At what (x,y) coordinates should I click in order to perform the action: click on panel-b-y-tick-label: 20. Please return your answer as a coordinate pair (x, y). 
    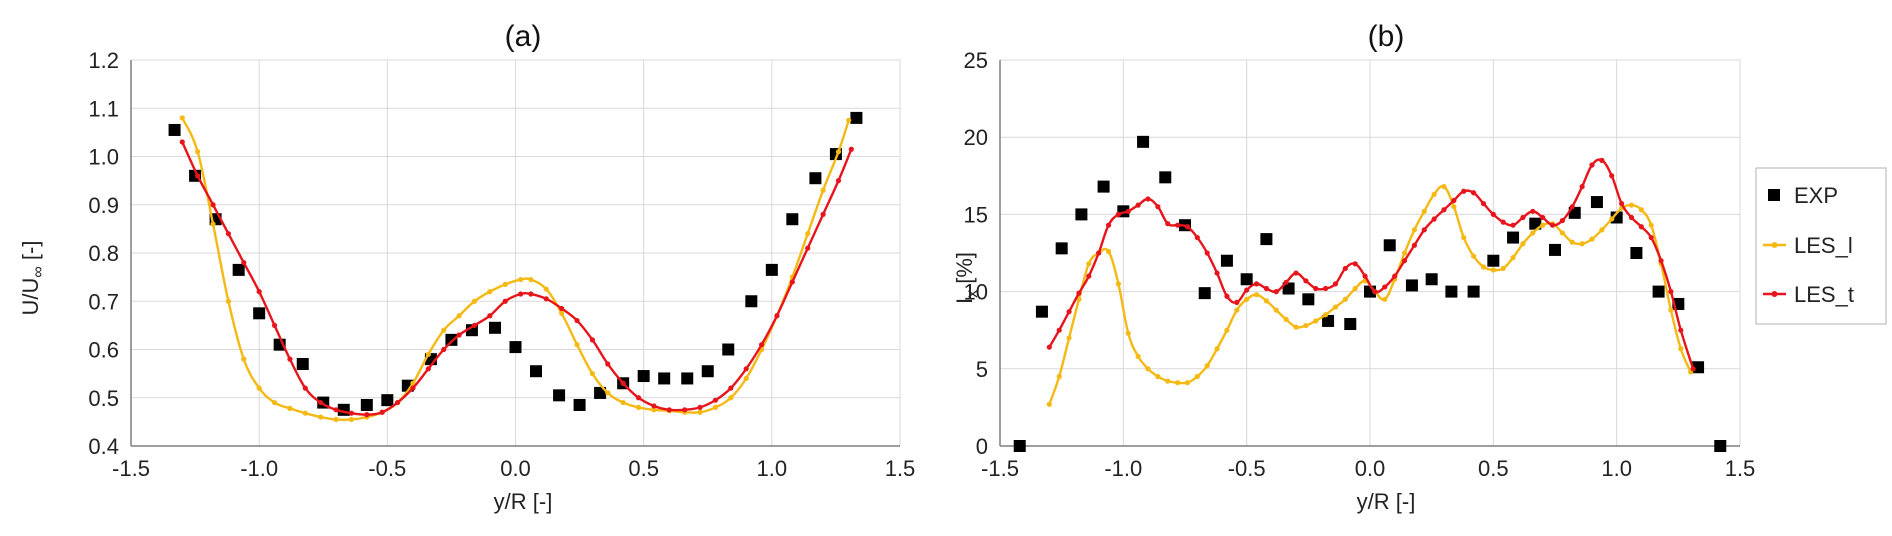
    Looking at the image, I should click on (976, 137).